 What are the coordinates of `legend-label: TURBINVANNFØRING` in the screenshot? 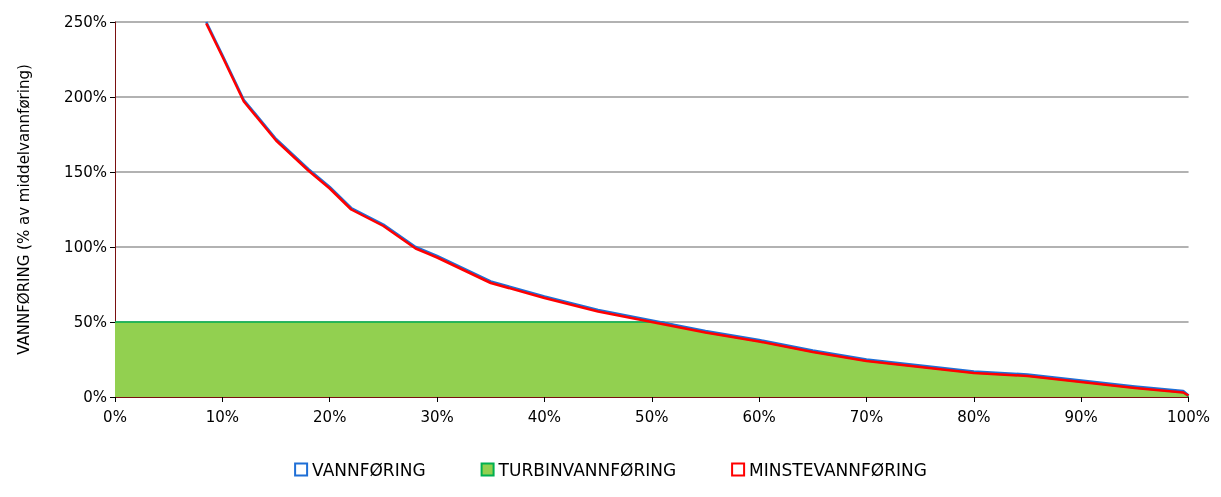 It's located at (587, 469).